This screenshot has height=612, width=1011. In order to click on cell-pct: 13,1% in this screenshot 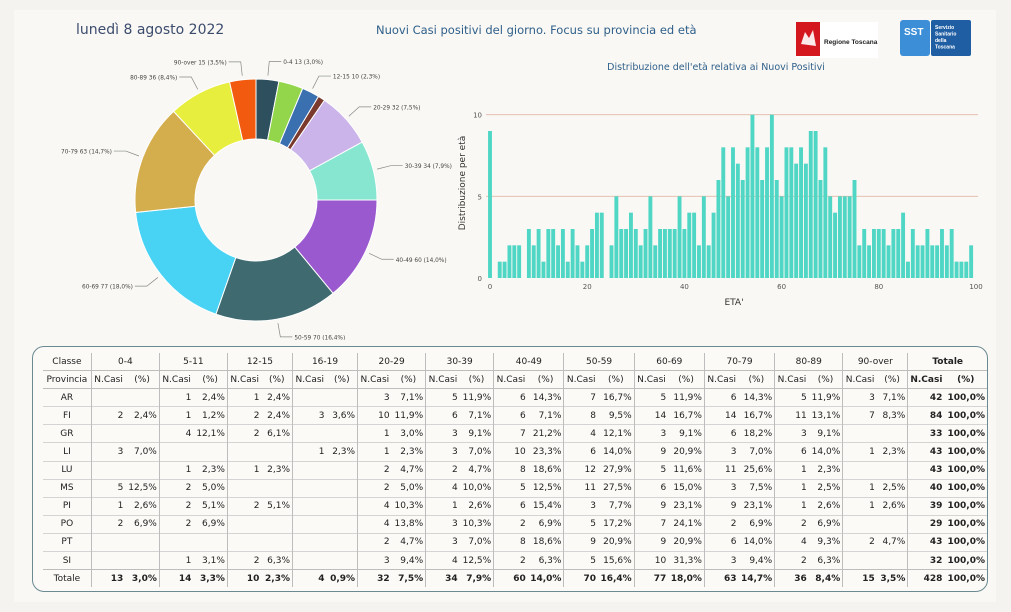, I will do `click(825, 415)`.